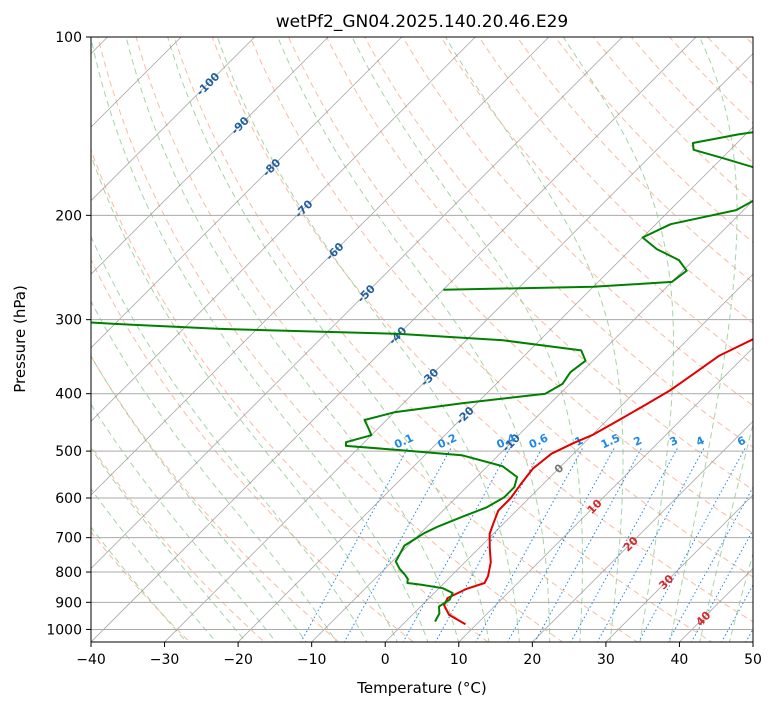  Describe the element at coordinates (238, 660) in the screenshot. I see `x-tick-label: −20` at that location.